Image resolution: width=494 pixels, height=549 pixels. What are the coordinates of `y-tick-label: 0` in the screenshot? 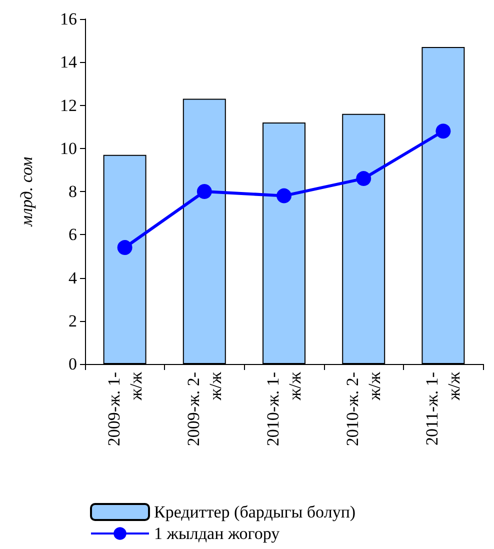 It's located at (72, 364).